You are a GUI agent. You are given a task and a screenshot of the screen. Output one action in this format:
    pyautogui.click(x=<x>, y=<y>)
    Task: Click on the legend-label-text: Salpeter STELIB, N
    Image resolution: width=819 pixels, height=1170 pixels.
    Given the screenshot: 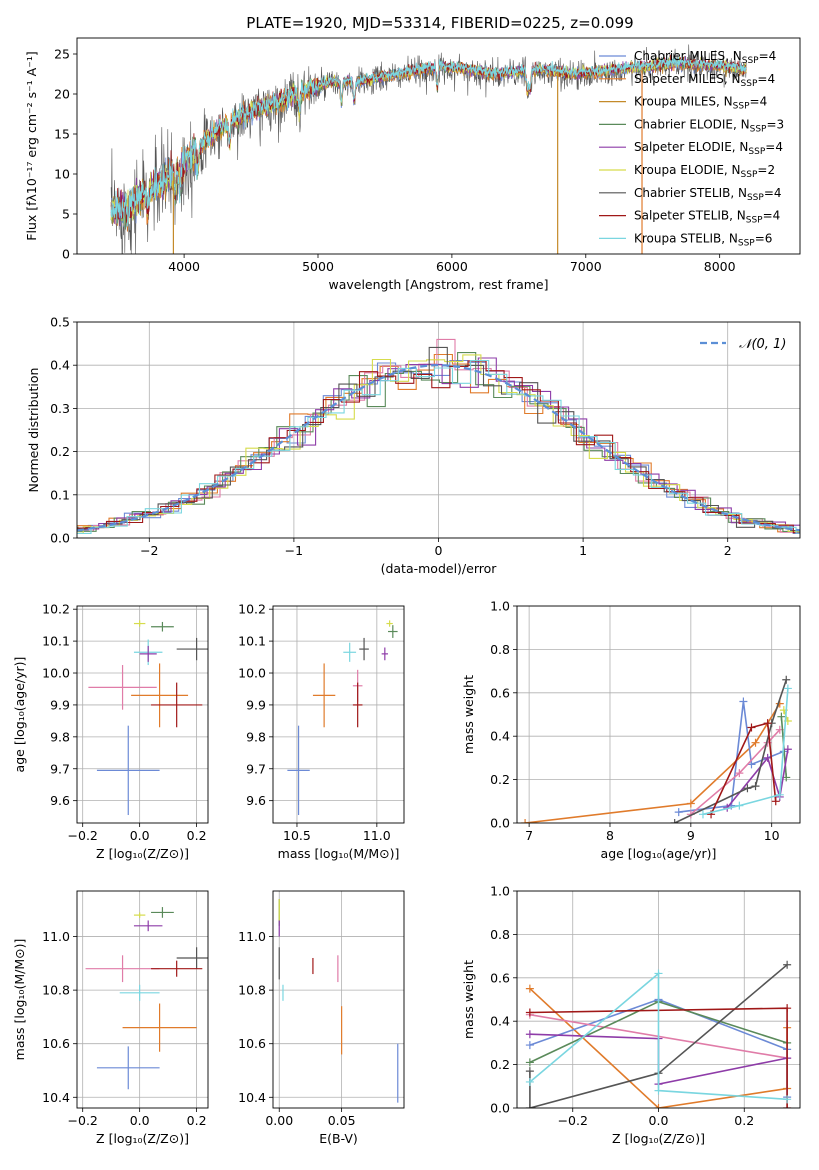 What is the action you would take?
    pyautogui.click(x=690, y=216)
    